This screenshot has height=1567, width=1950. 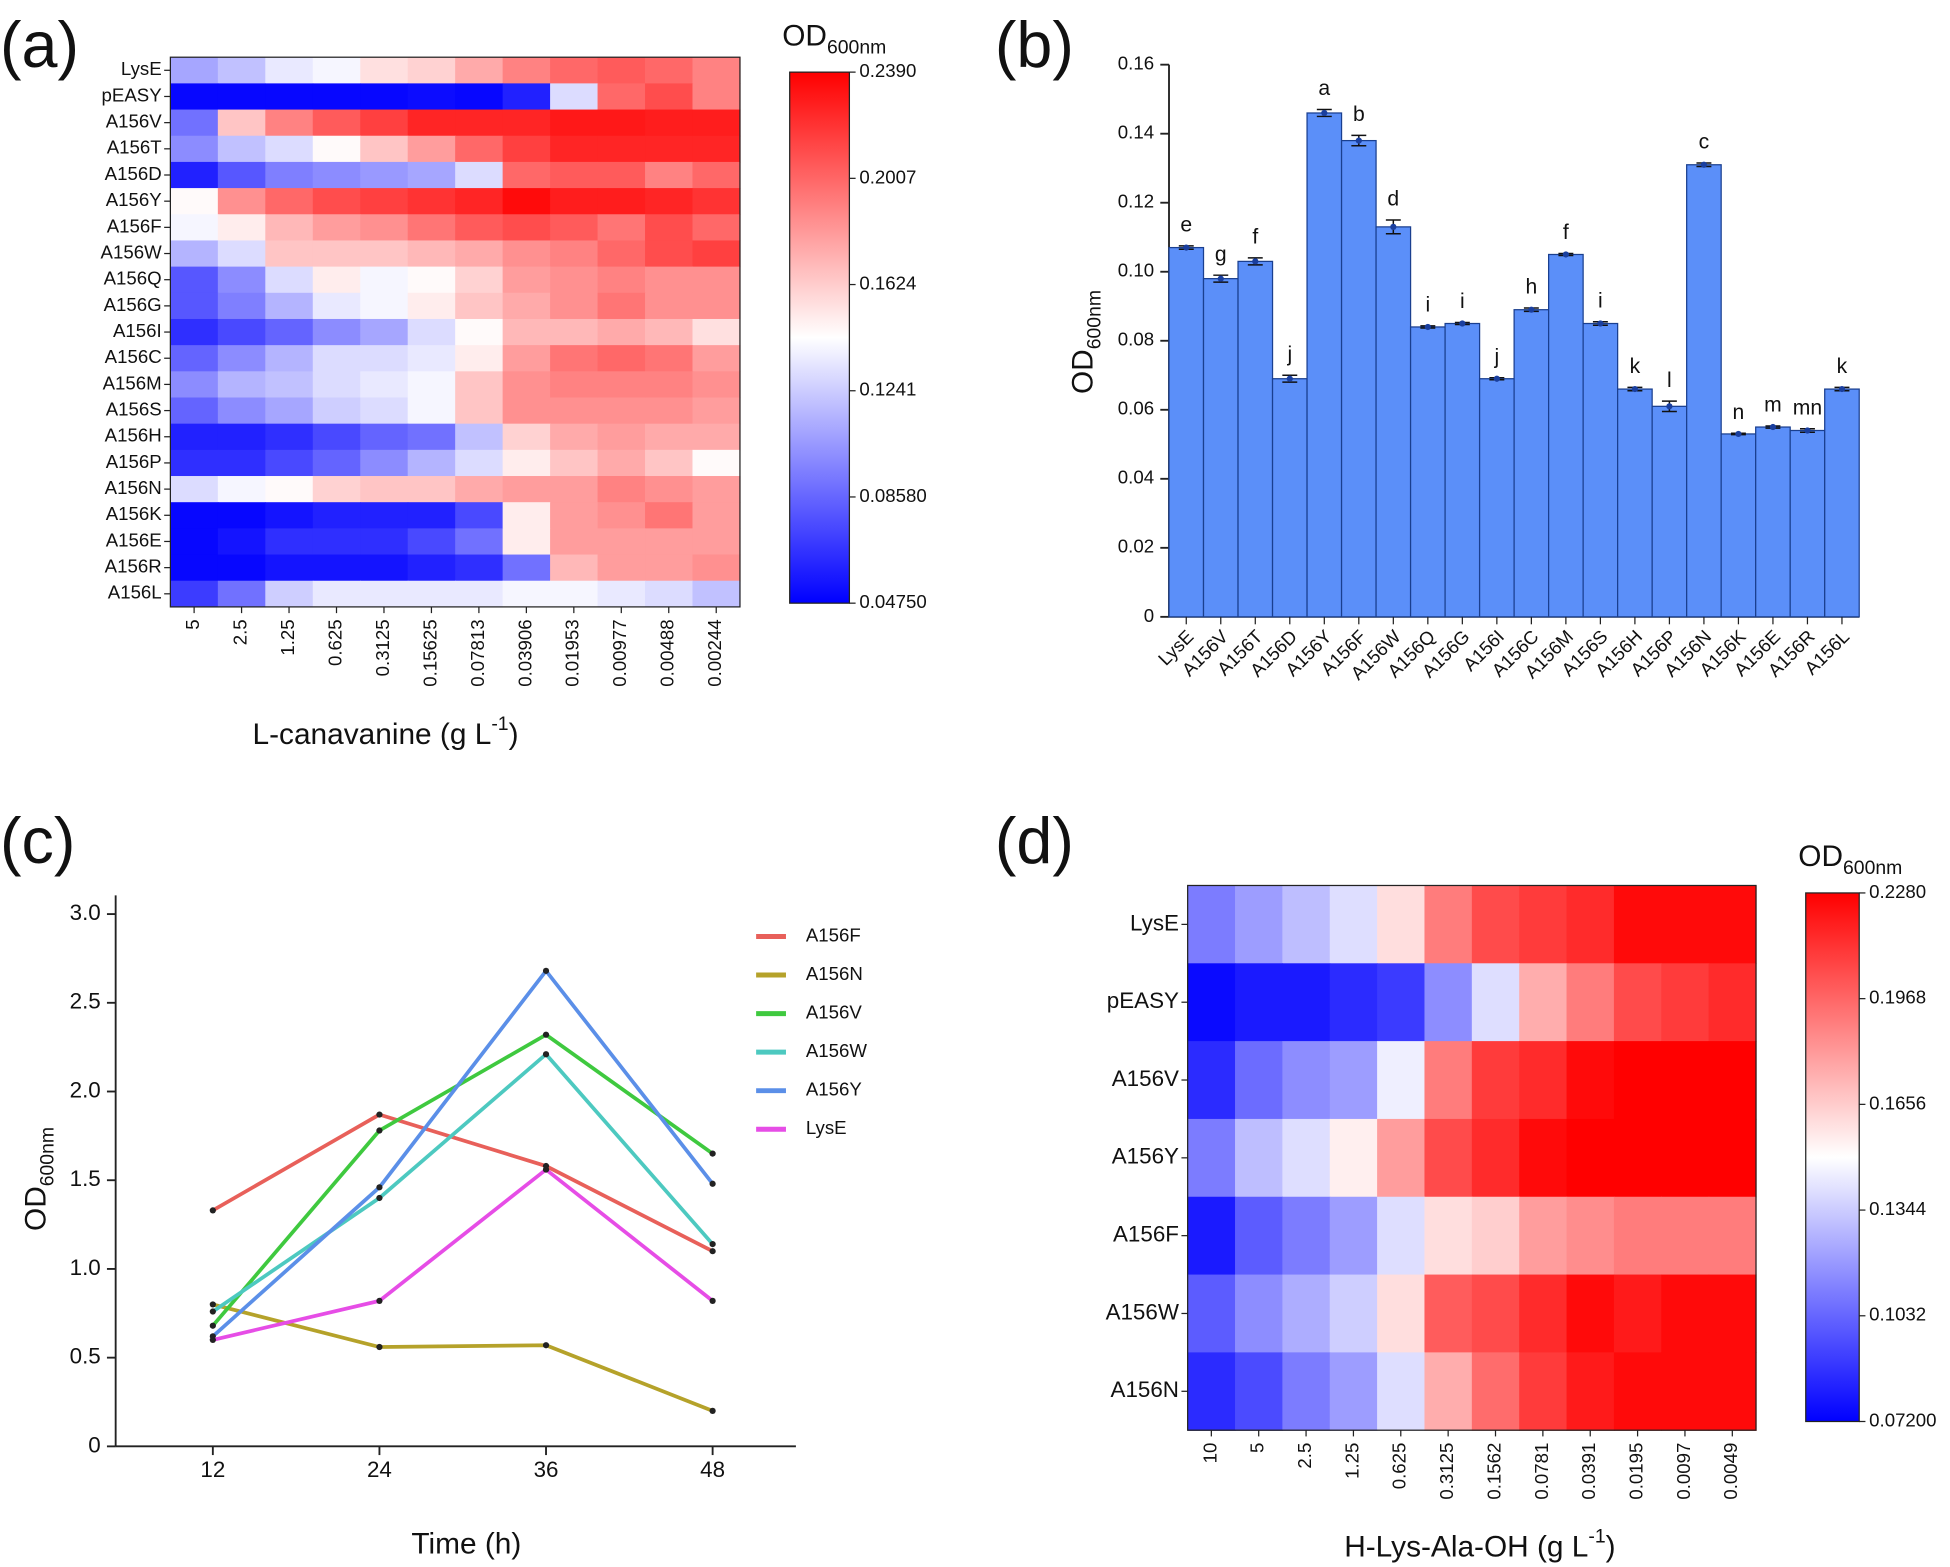 I want to click on legend-label: LysE, so click(x=826, y=1127).